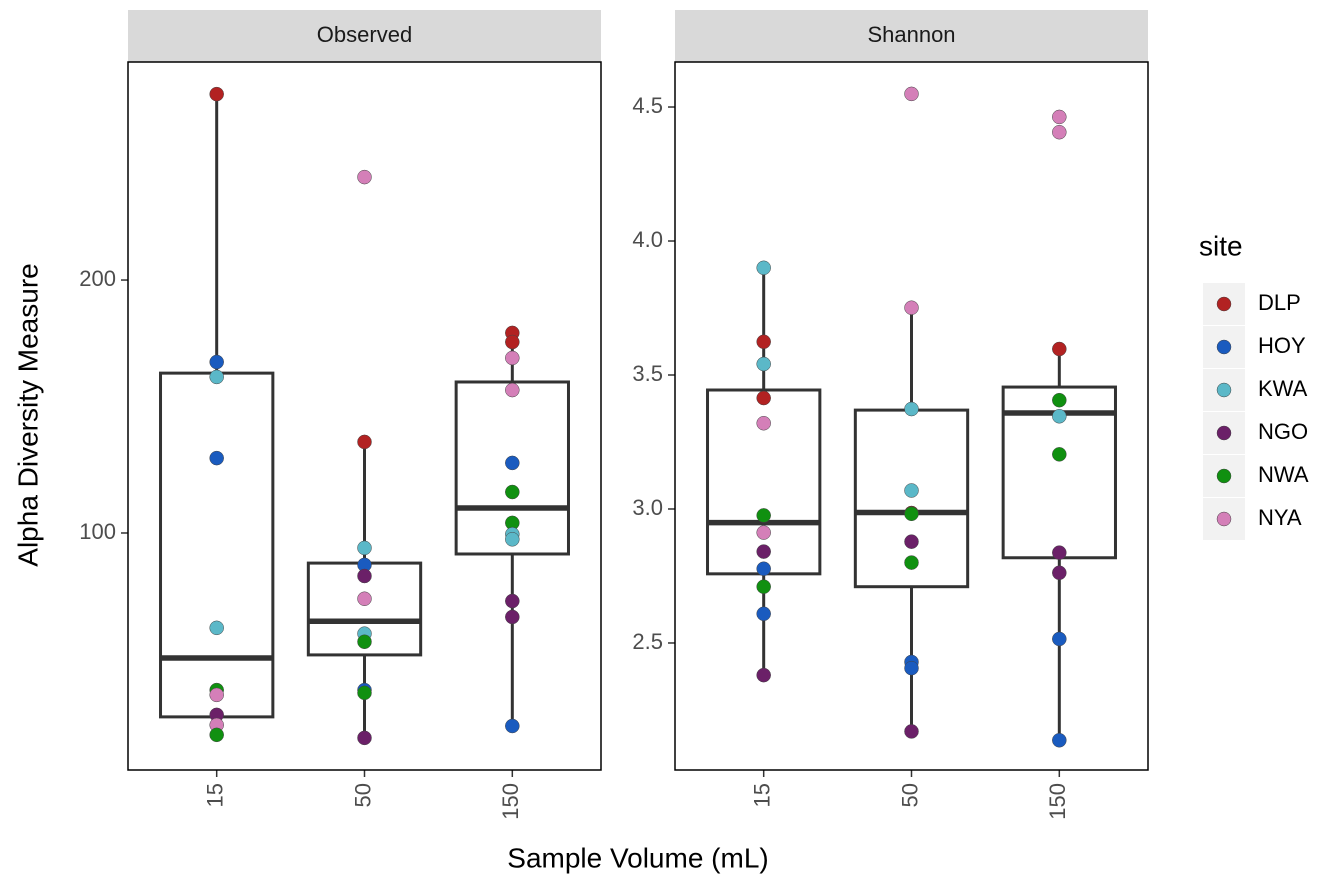  What do you see at coordinates (1221, 245) in the screenshot?
I see `legend-title: site` at bounding box center [1221, 245].